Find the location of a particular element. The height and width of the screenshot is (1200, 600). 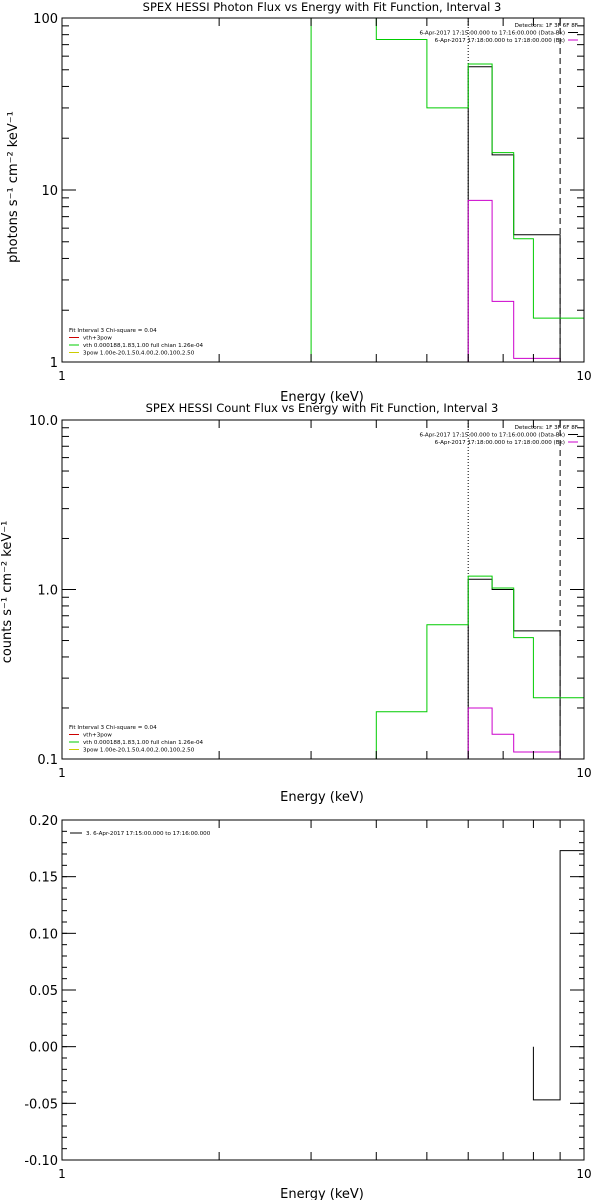

count-legend-text: Detectors: 1F 3F 6F 8F is located at coordinates (546, 428).